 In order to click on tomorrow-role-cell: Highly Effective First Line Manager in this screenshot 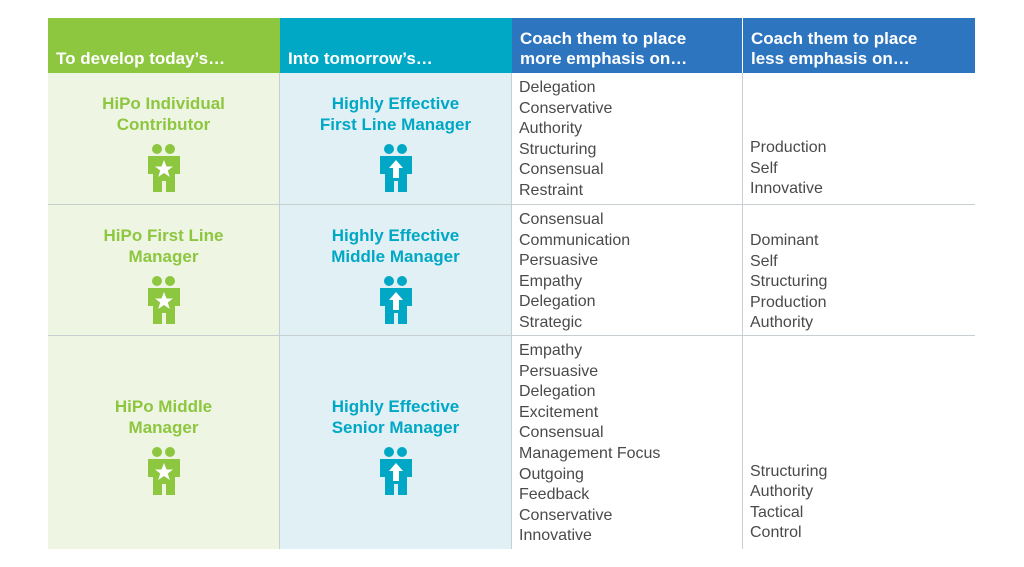, I will do `click(396, 139)`.